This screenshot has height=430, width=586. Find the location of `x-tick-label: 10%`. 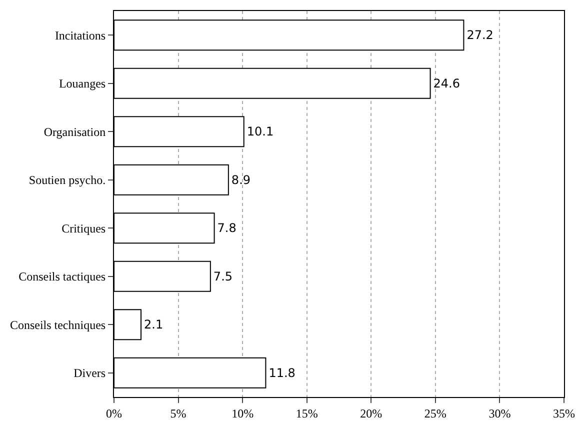

x-tick-label: 10% is located at coordinates (243, 413).